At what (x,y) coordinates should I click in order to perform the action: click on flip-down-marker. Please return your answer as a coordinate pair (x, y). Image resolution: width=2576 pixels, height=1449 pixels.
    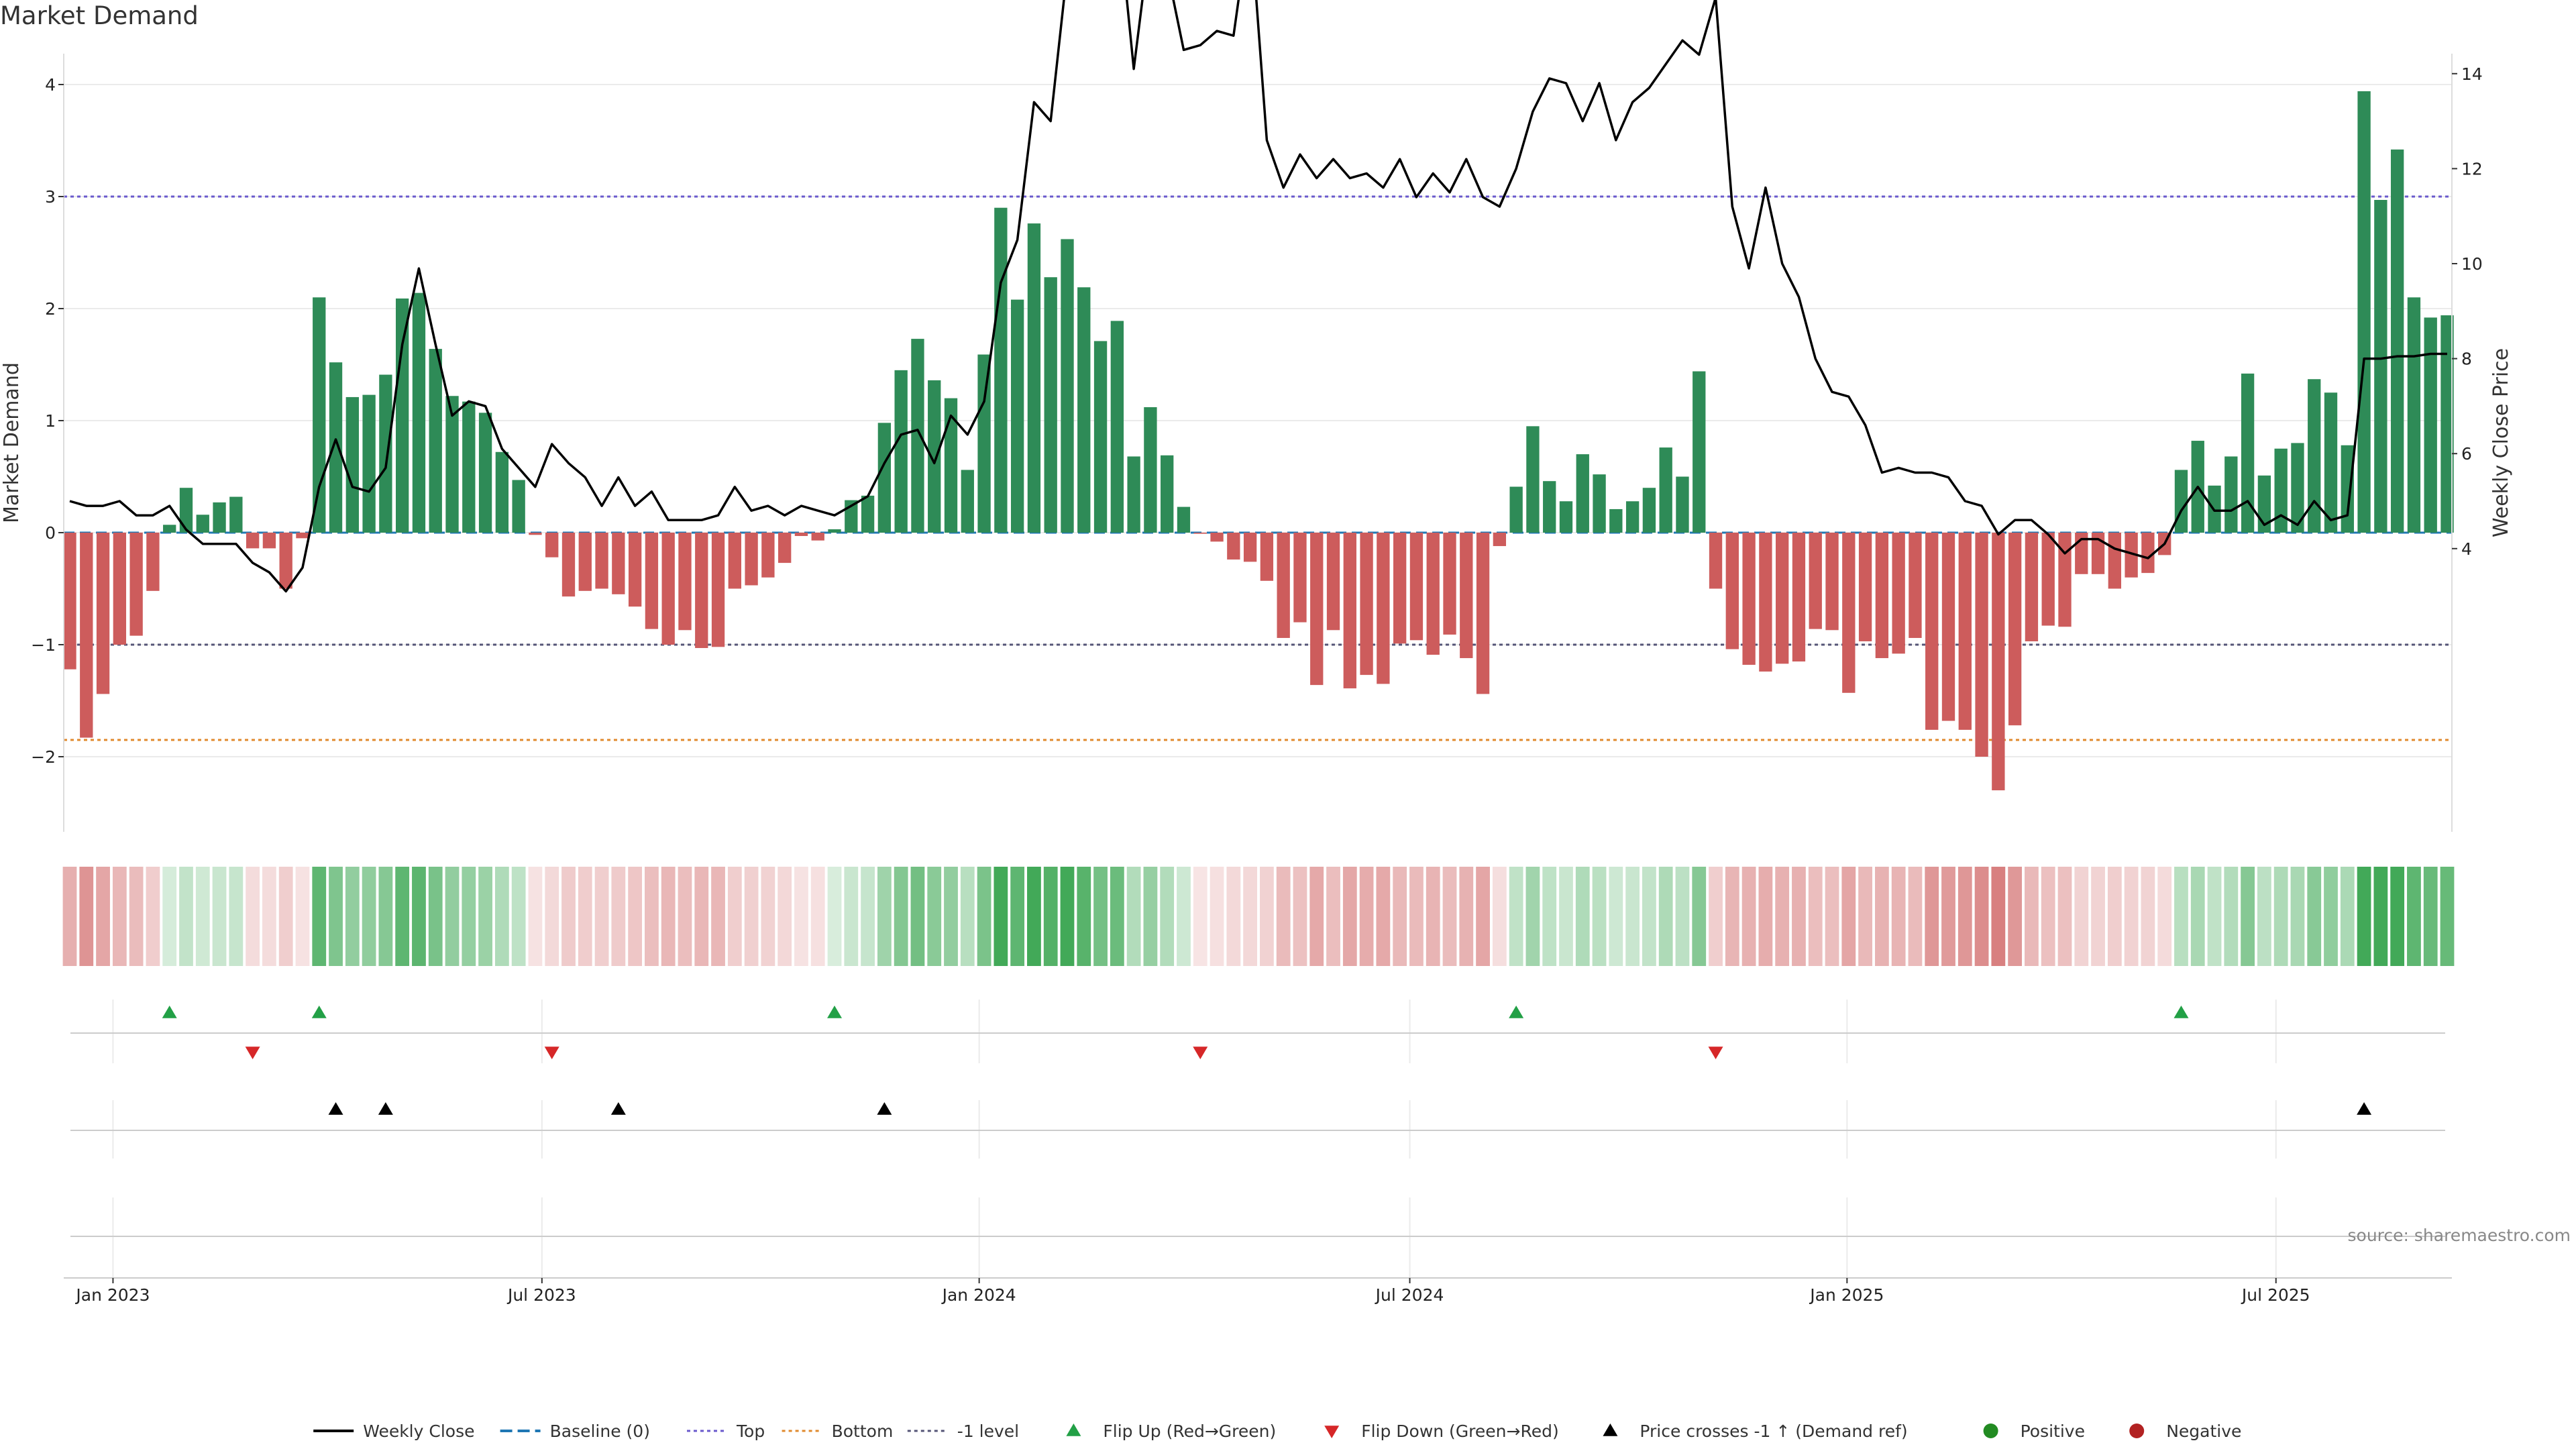
    Looking at the image, I should click on (551, 1052).